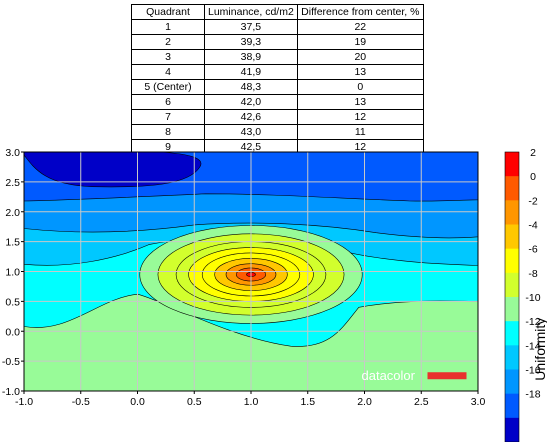 The width and height of the screenshot is (547, 442). What do you see at coordinates (168, 102) in the screenshot?
I see `cell-quadrant: 6` at bounding box center [168, 102].